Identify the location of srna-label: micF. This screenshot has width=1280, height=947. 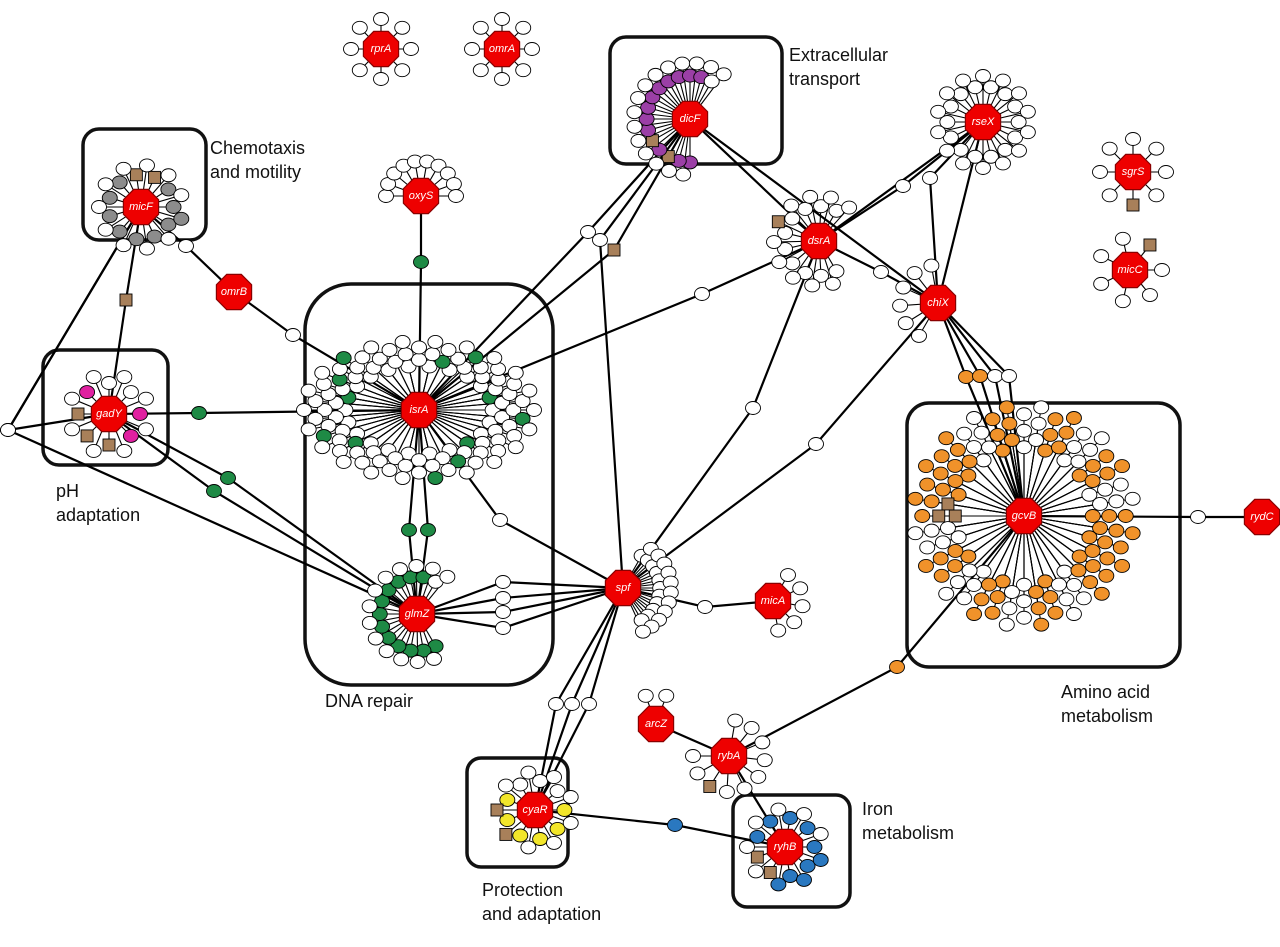
(141, 207).